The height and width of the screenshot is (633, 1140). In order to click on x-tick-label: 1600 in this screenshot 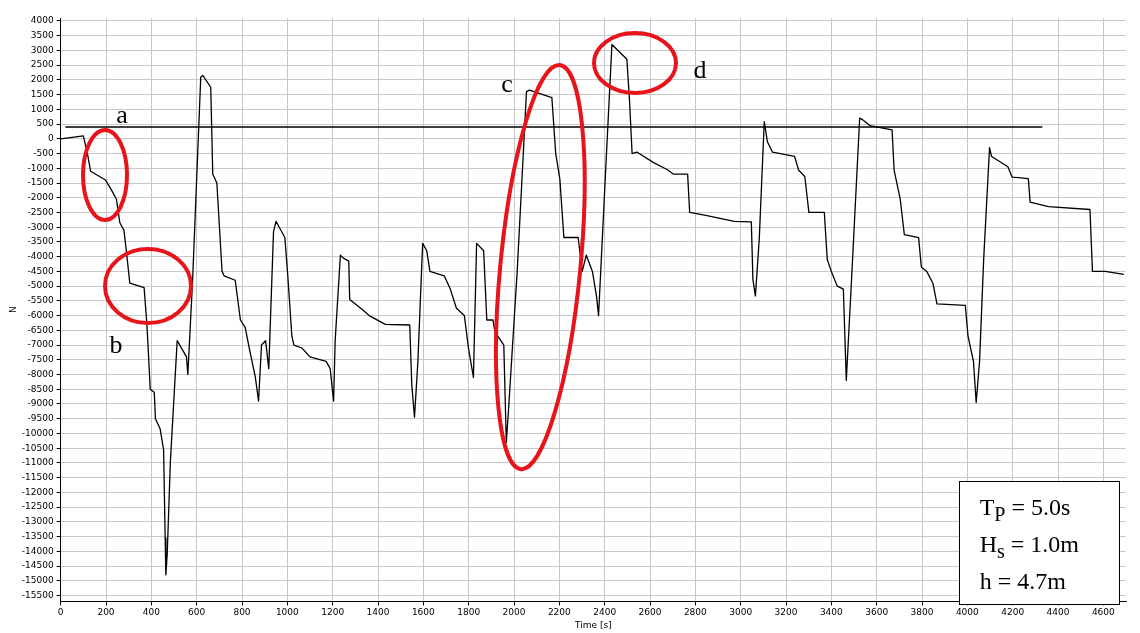, I will do `click(423, 612)`.